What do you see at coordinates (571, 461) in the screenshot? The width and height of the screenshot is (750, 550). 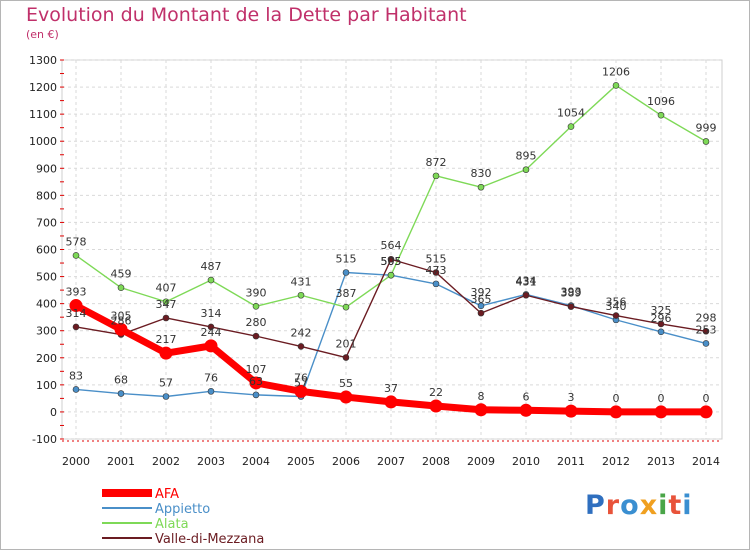 I see `x-tick-label: 2011` at bounding box center [571, 461].